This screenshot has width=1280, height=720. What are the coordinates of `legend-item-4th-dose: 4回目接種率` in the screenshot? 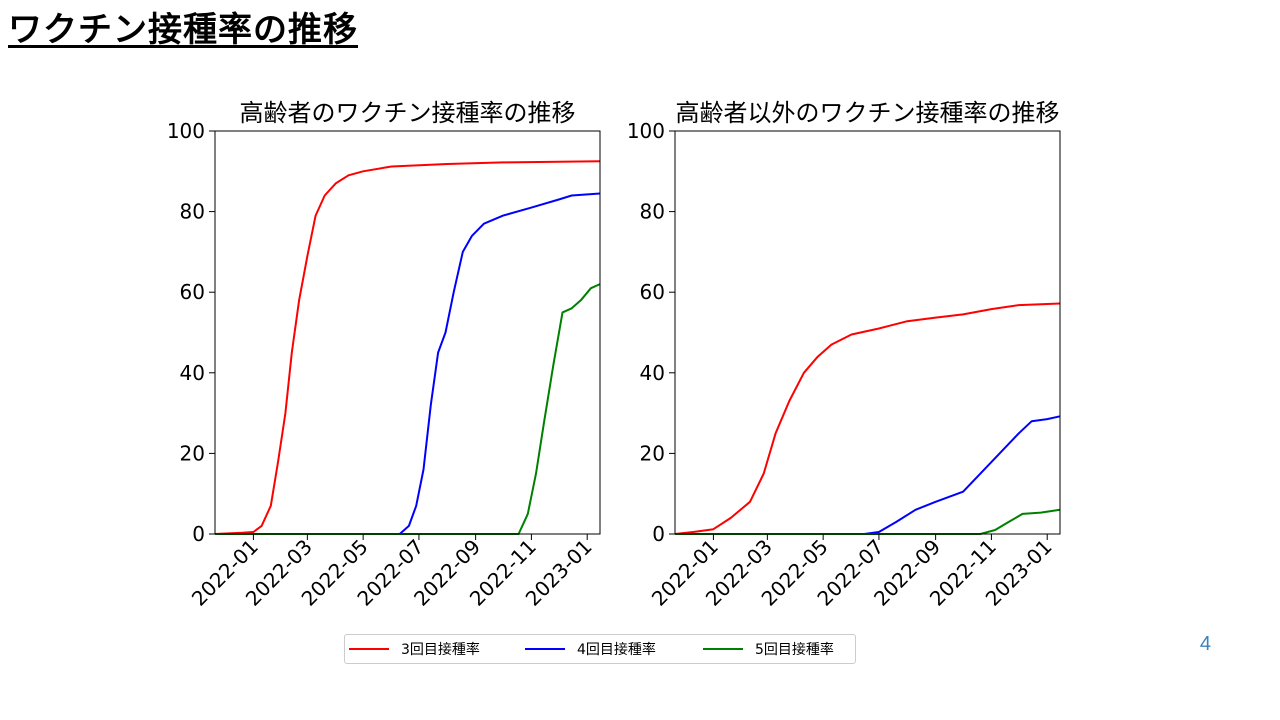 It's located at (590, 649).